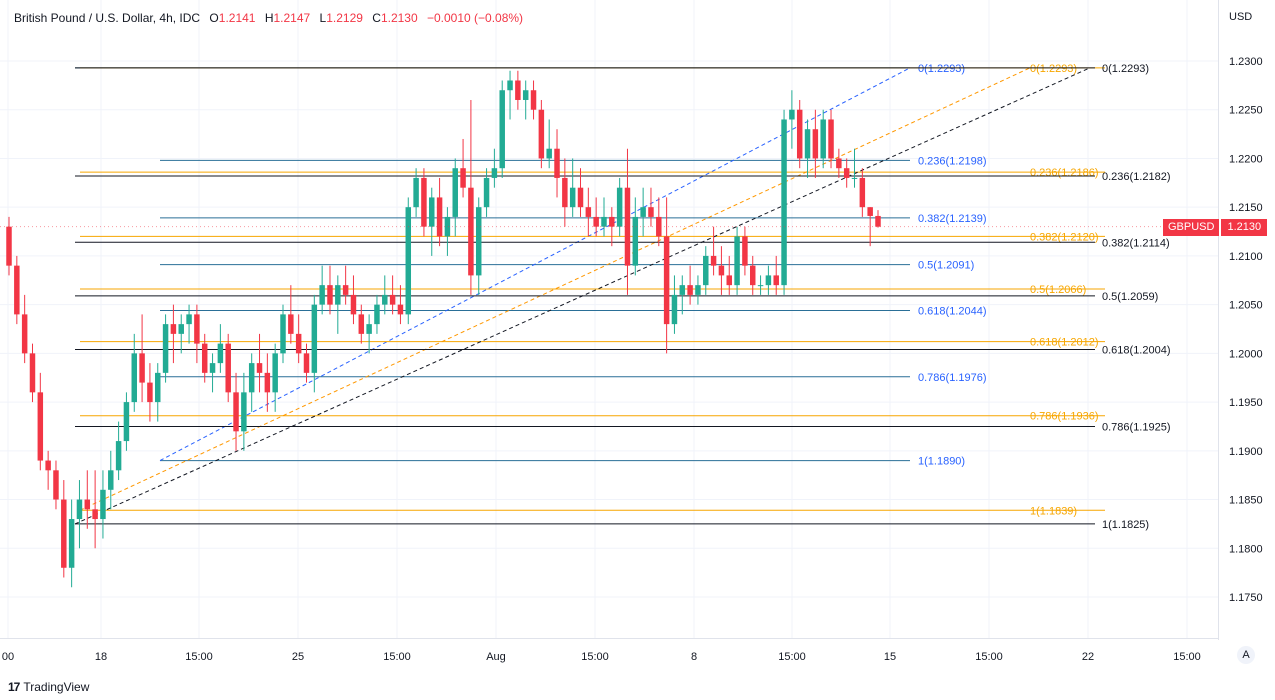 Image resolution: width=1275 pixels, height=700 pixels. Describe the element at coordinates (1053, 511) in the screenshot. I see `fib-level-label: 1(1.1839)` at that location.